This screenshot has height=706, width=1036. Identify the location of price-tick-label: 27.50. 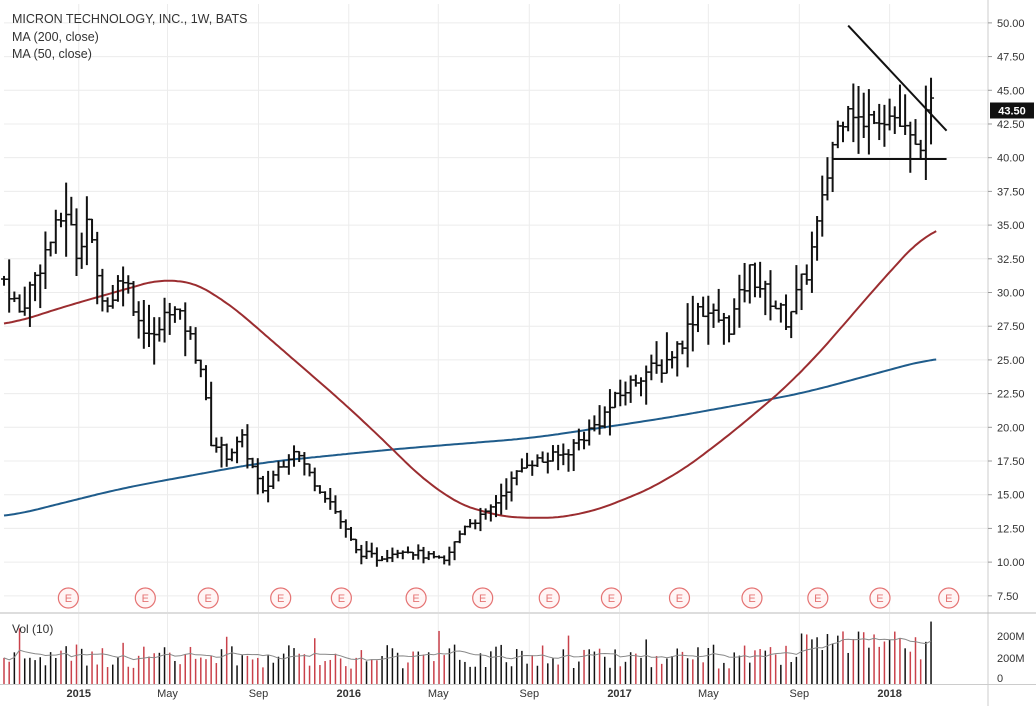
(1011, 327).